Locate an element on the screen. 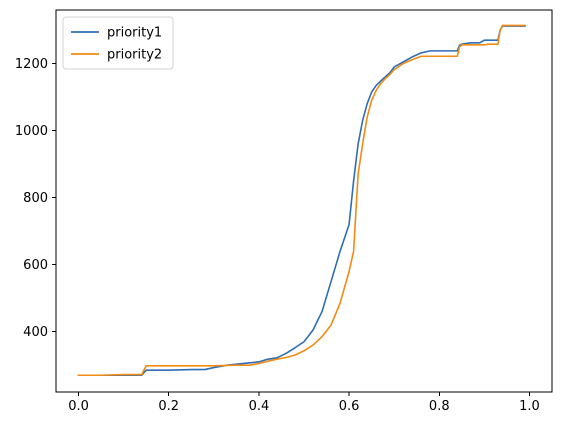  y-tick-label: 1200 is located at coordinates (31, 64).